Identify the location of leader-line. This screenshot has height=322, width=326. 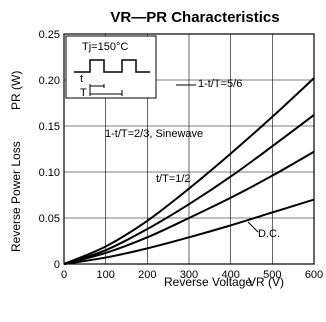
(253, 227).